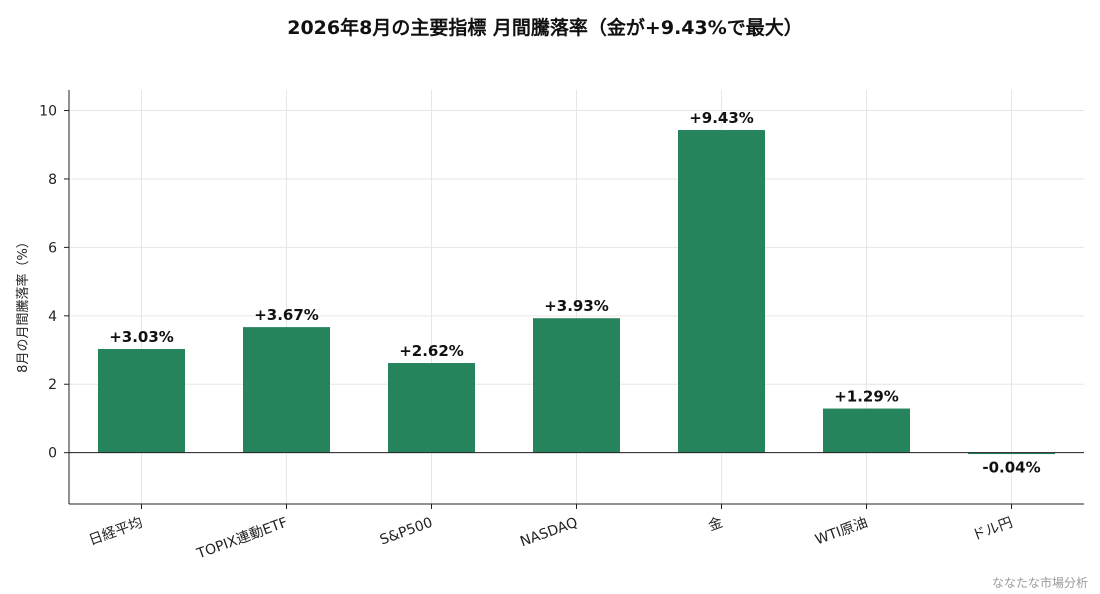  What do you see at coordinates (242, 539) in the screenshot?
I see `x-tick-label: TOPIX連動ETF` at bounding box center [242, 539].